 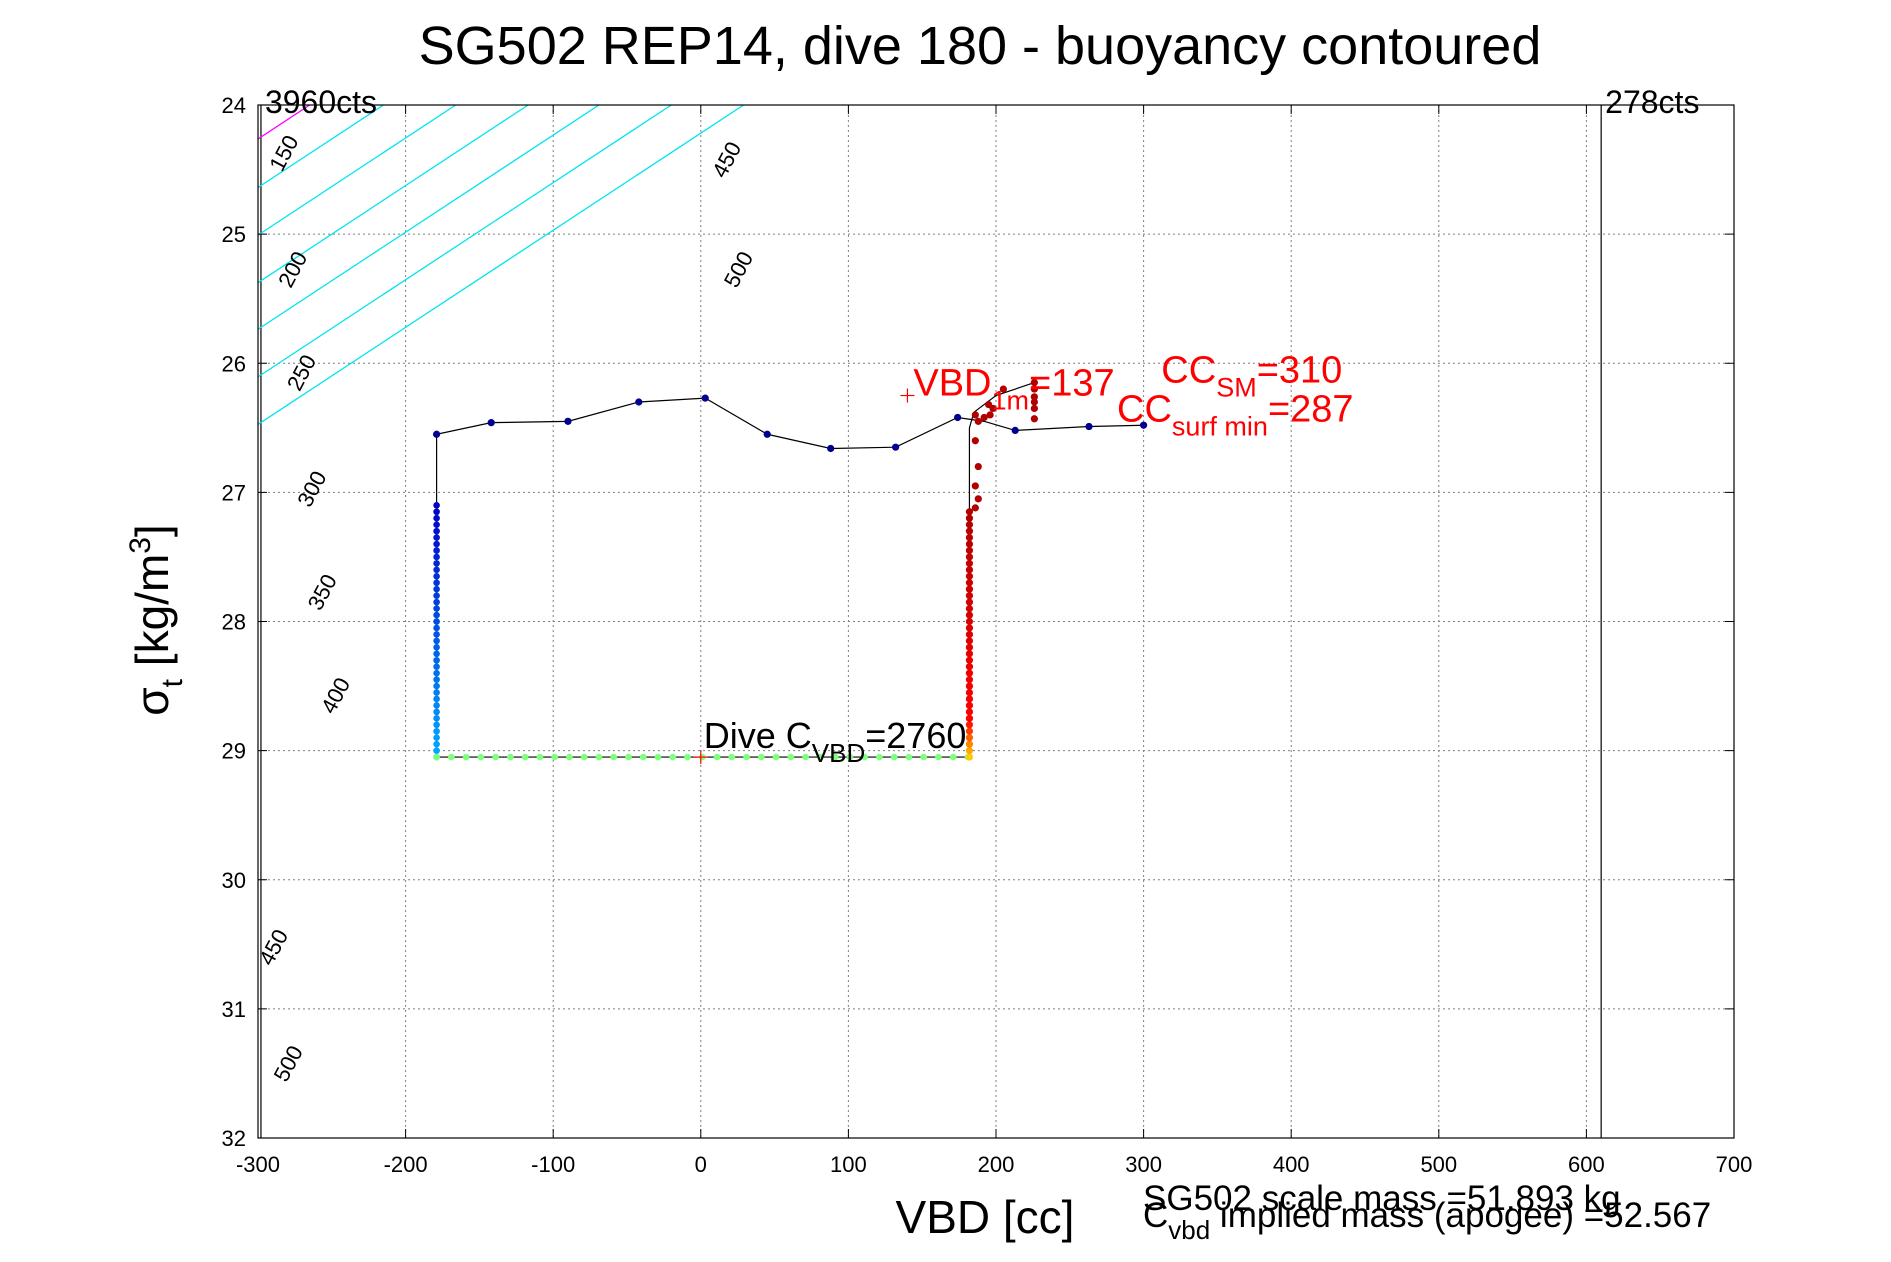 What do you see at coordinates (292, 269) in the screenshot?
I see `contour-label: 200` at bounding box center [292, 269].